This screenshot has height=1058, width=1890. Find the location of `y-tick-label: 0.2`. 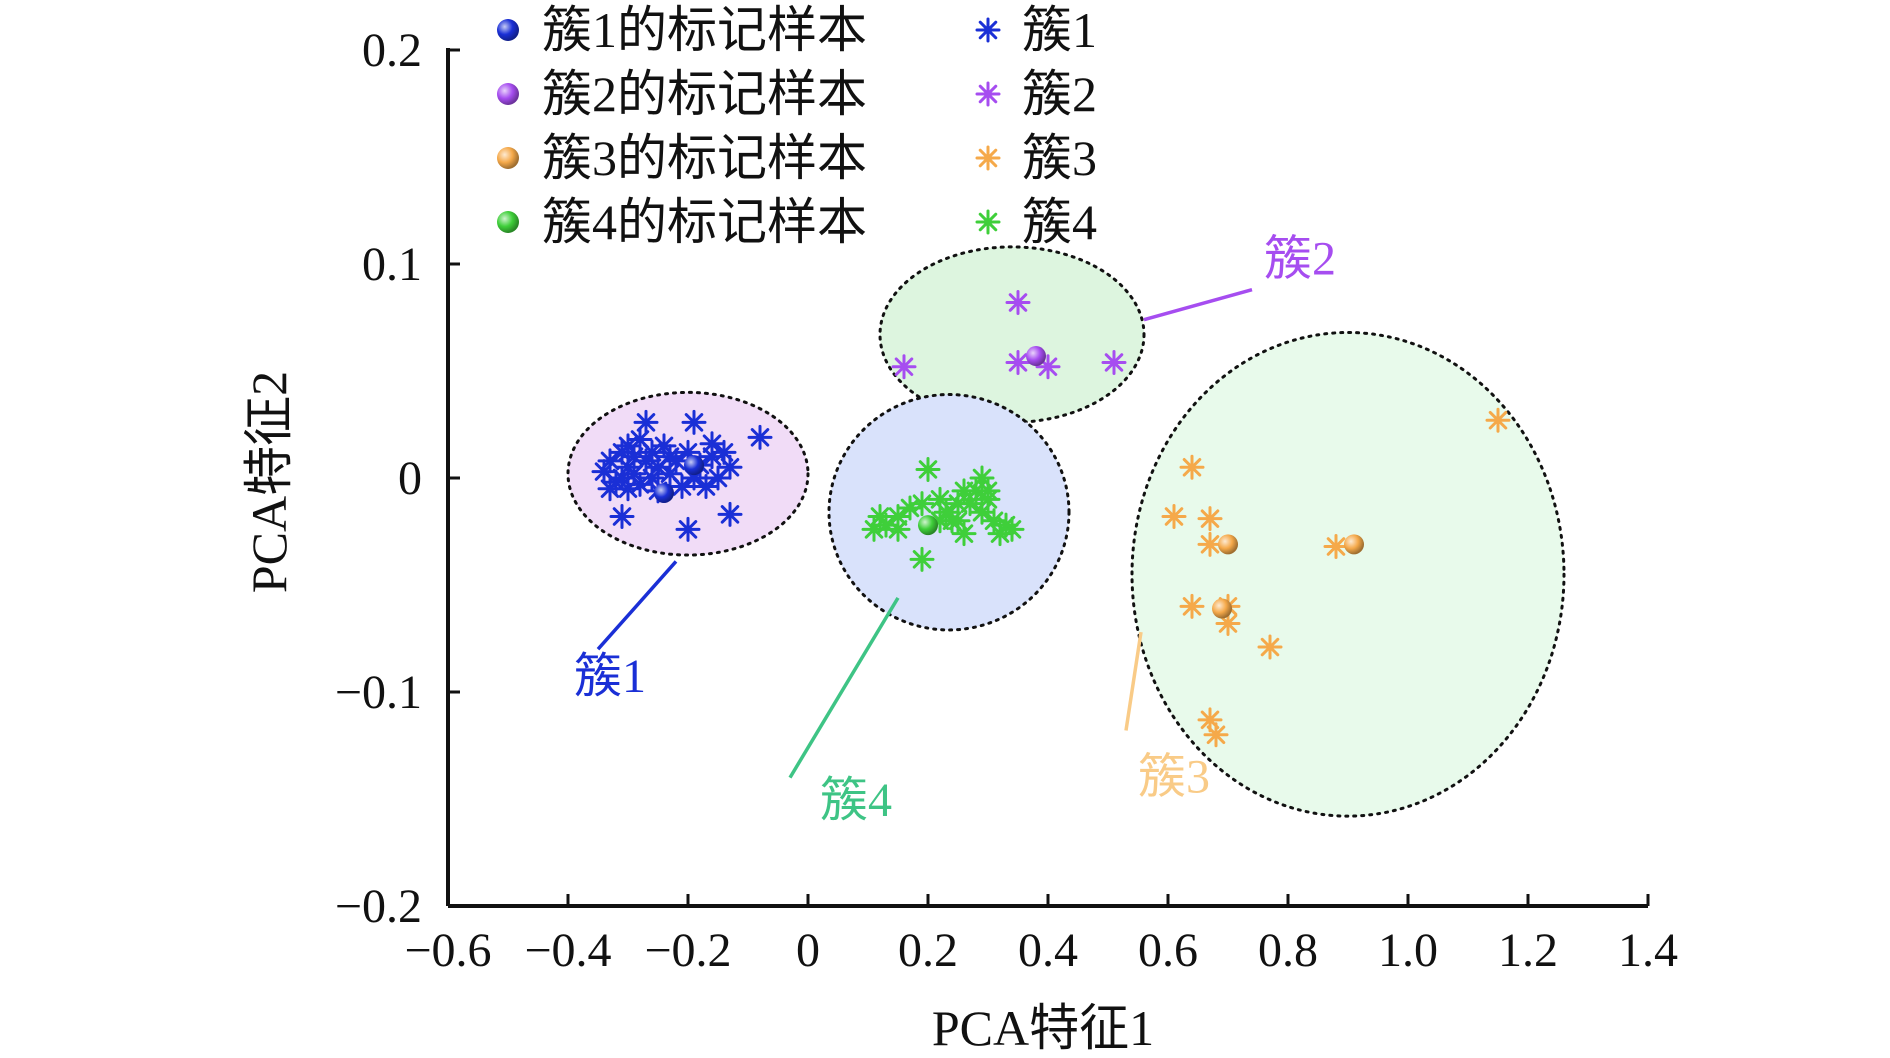

y-tick-label: 0.2 is located at coordinates (392, 50).